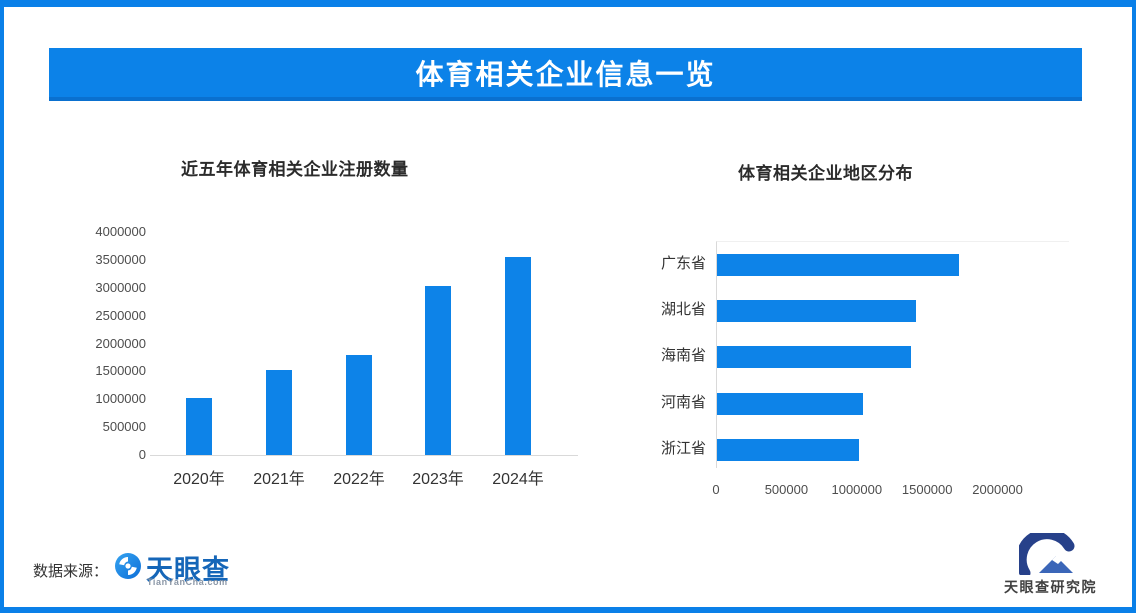 The height and width of the screenshot is (613, 1136). I want to click on right-chart-plot-area, so click(892, 354).